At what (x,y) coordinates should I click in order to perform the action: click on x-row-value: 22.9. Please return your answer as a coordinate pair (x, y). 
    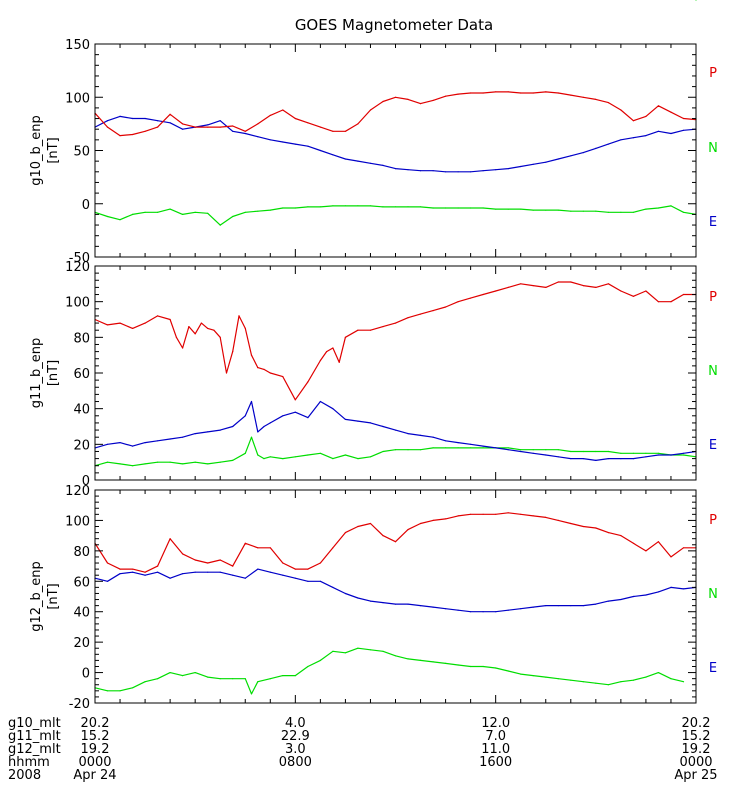
    Looking at the image, I should click on (295, 736).